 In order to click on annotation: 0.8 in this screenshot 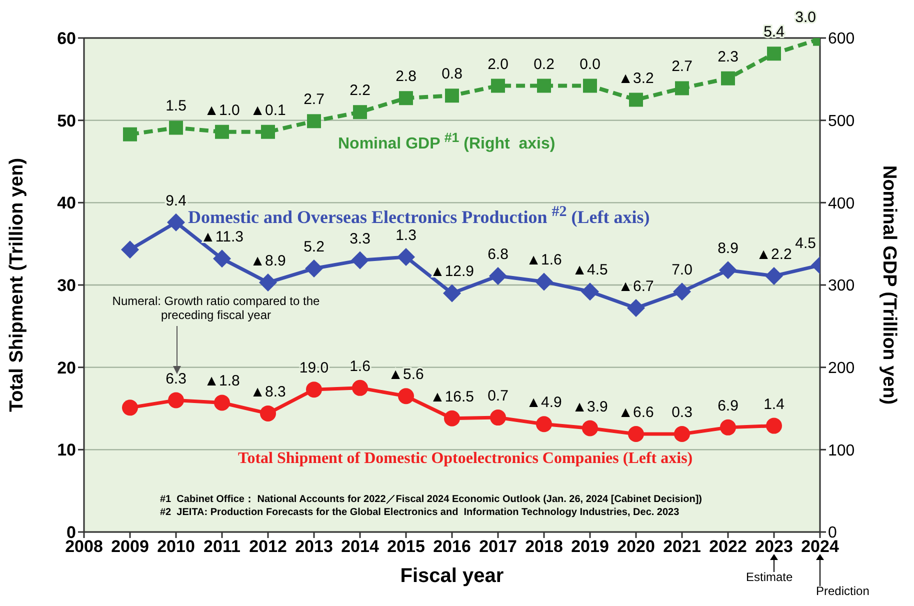, I will do `click(452, 74)`.